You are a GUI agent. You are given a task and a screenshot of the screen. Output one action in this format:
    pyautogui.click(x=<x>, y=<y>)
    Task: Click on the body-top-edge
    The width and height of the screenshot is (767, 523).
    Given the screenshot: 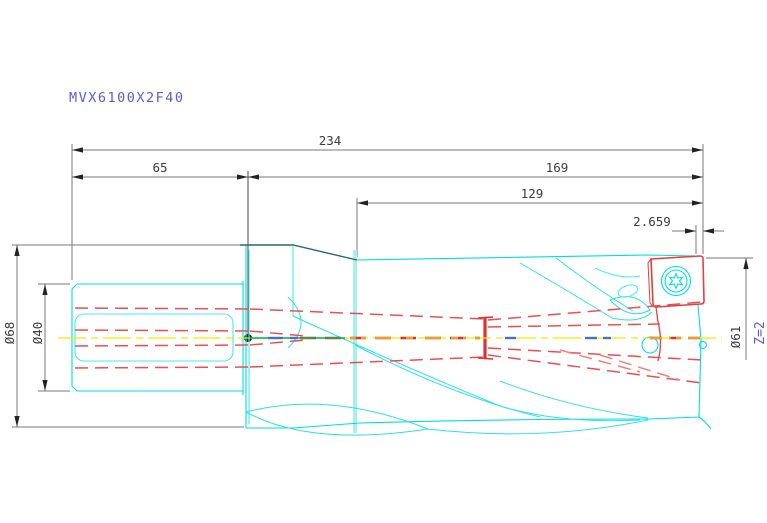 What is the action you would take?
    pyautogui.click(x=526, y=257)
    